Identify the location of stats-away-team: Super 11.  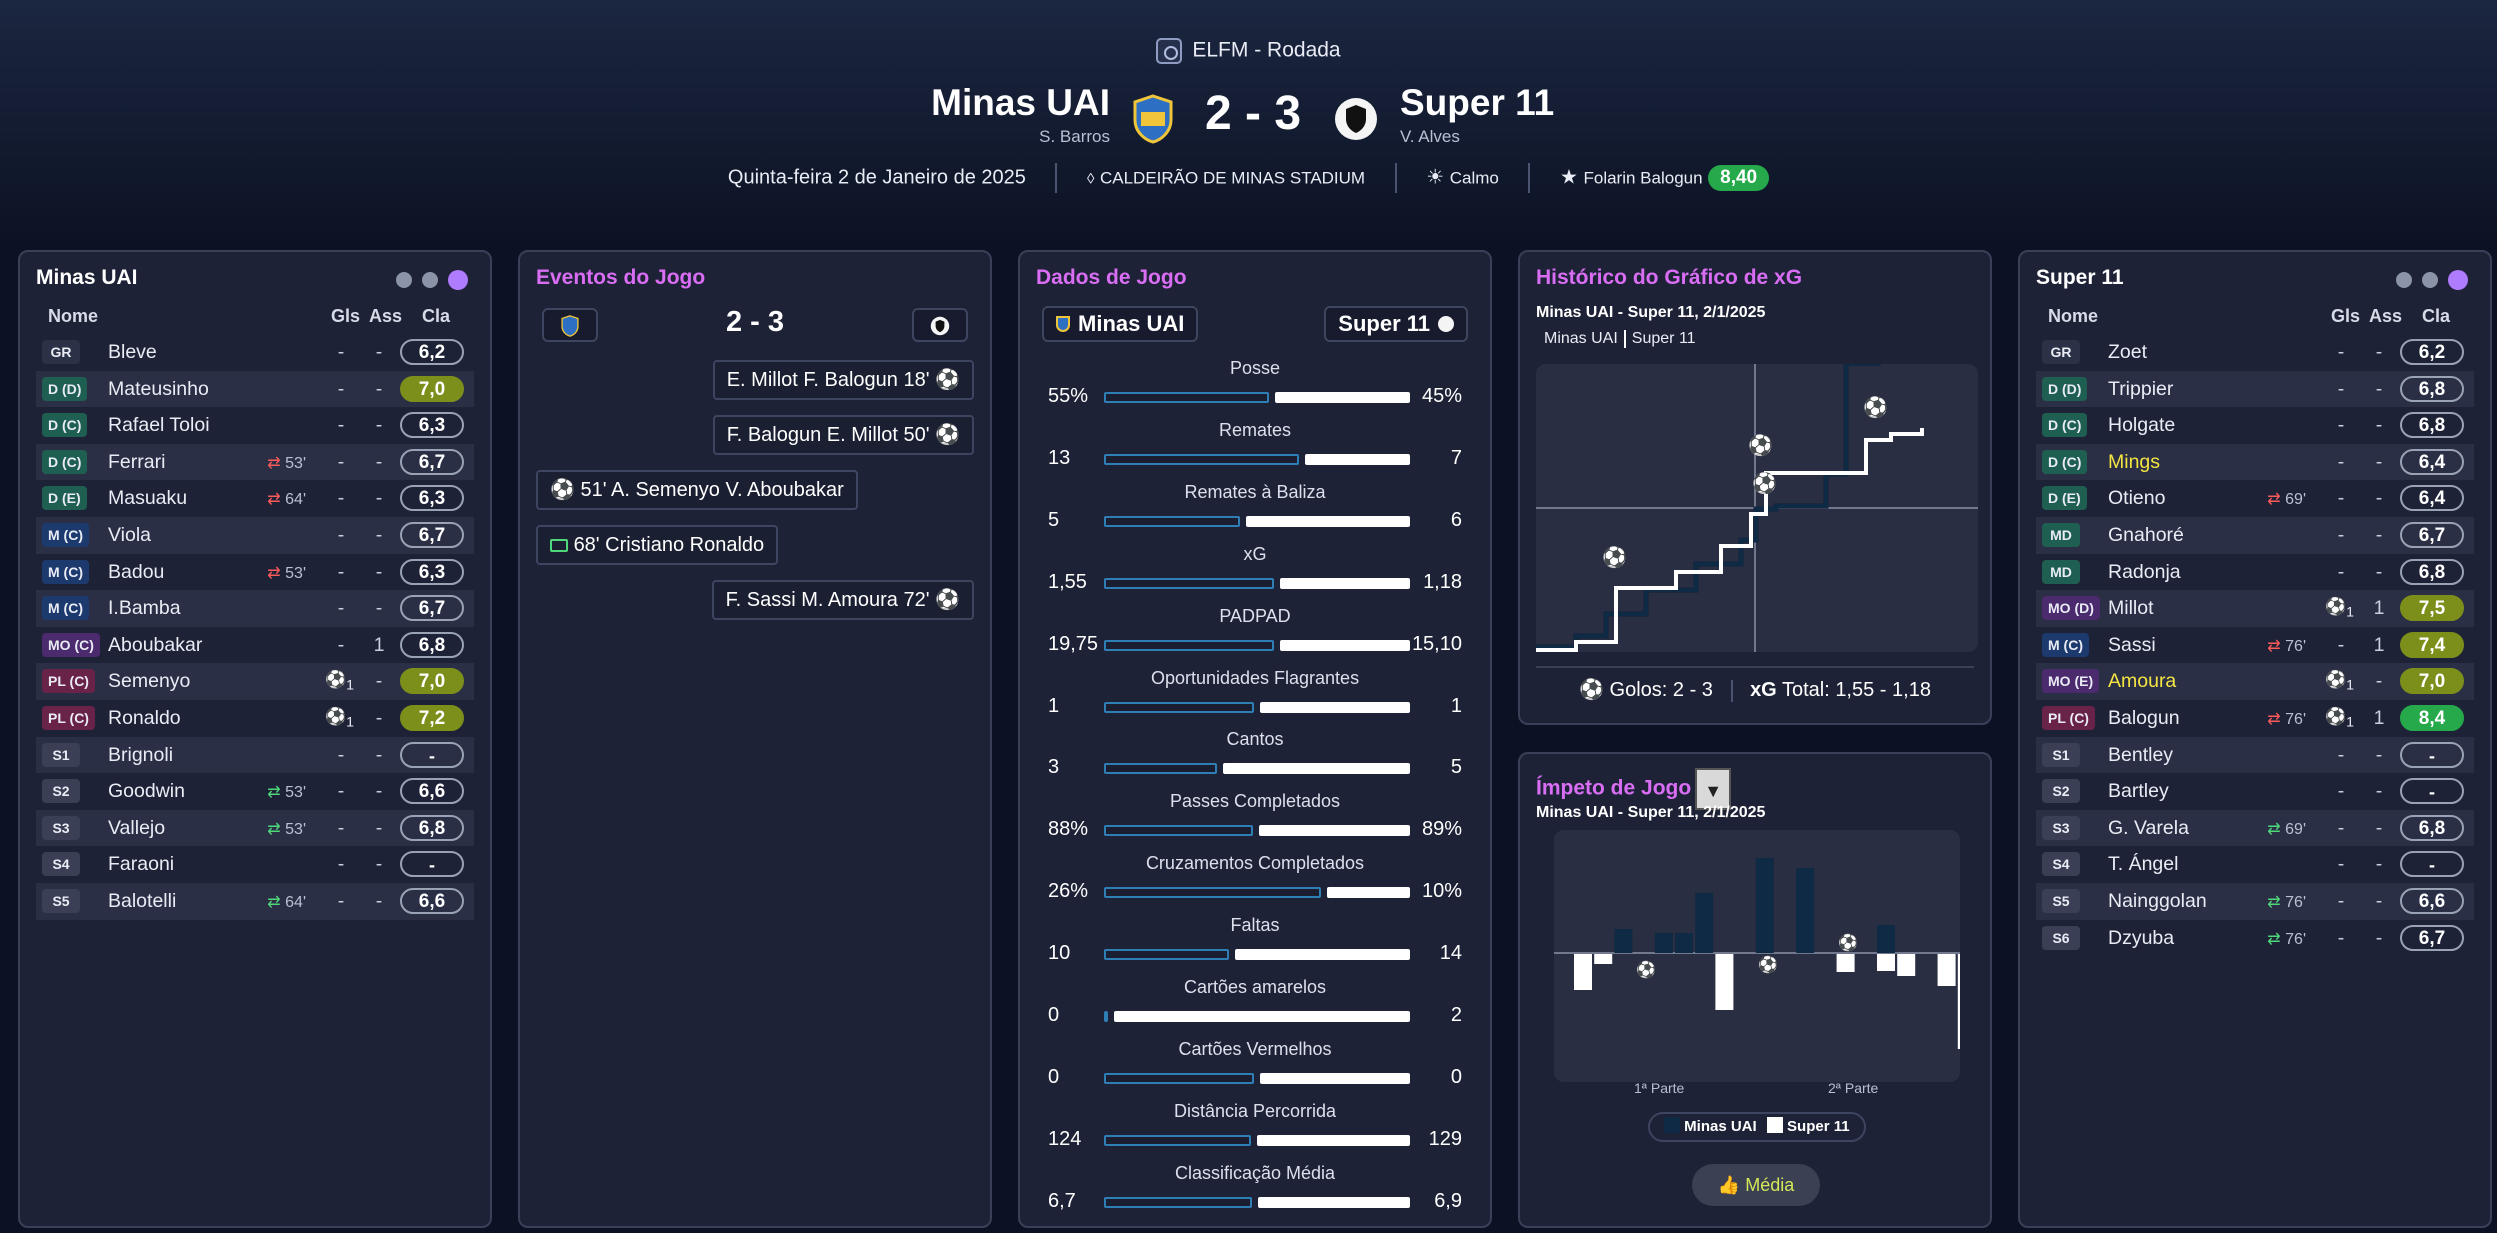
(1396, 324).